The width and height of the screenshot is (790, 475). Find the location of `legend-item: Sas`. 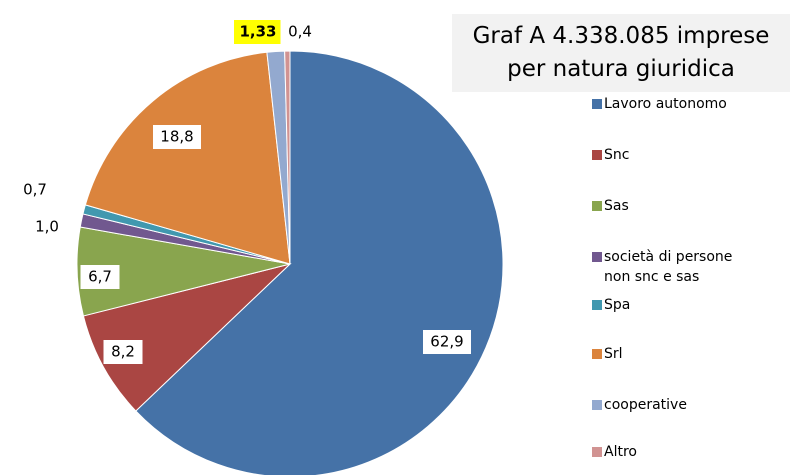

legend-item: Sas is located at coordinates (687, 206).